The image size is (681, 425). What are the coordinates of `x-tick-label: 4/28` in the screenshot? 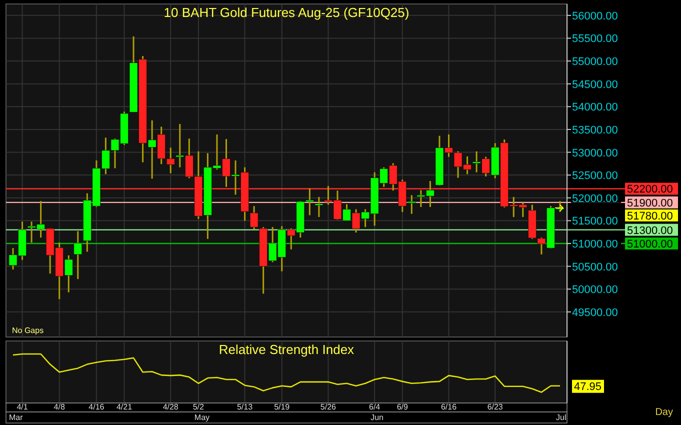 It's located at (170, 407).